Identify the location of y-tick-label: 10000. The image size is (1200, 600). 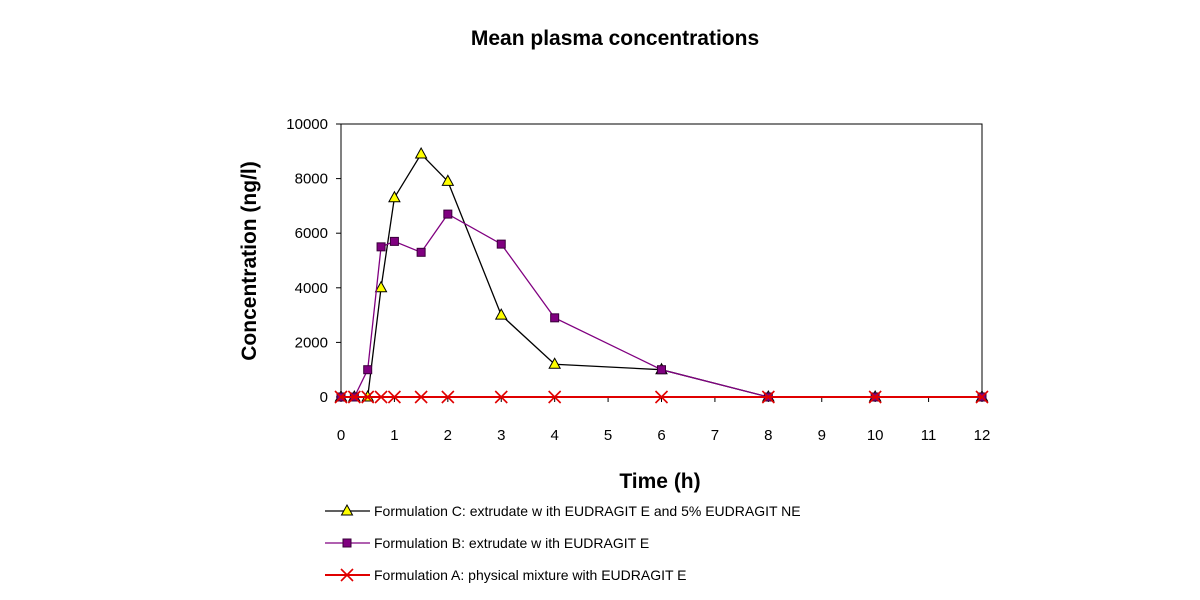
(307, 124).